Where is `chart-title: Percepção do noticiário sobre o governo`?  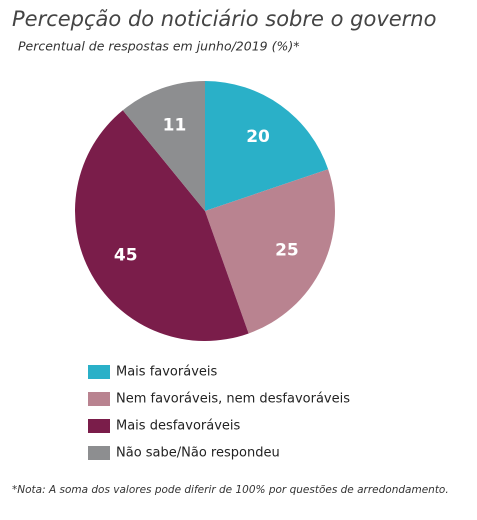
chart-title: Percepção do noticiário sobre o governo is located at coordinates (224, 19).